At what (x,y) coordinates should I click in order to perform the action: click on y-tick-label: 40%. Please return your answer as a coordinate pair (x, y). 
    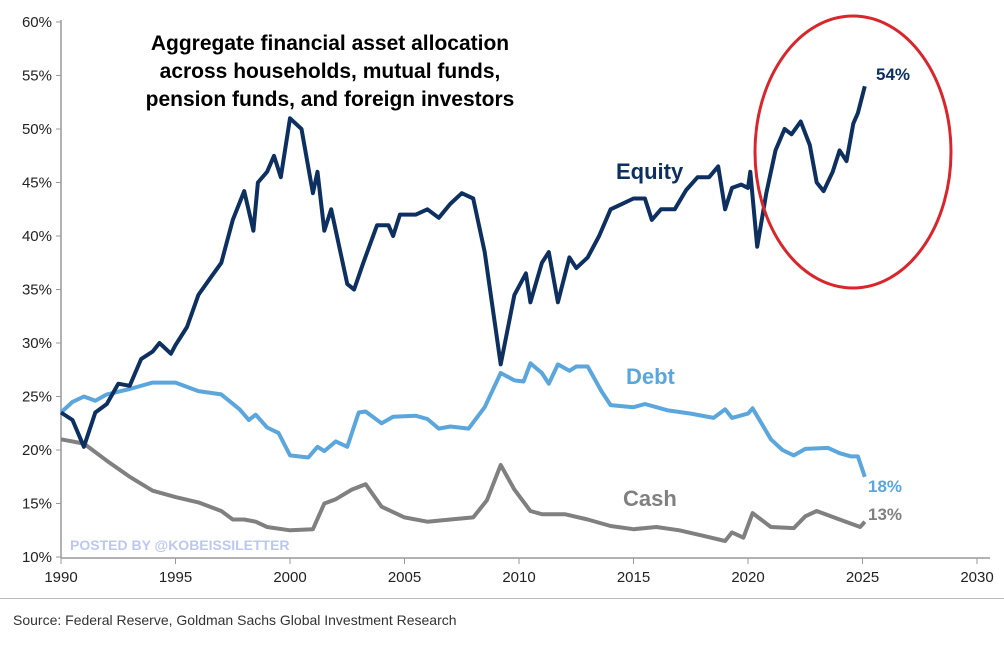
    Looking at the image, I should click on (37, 236).